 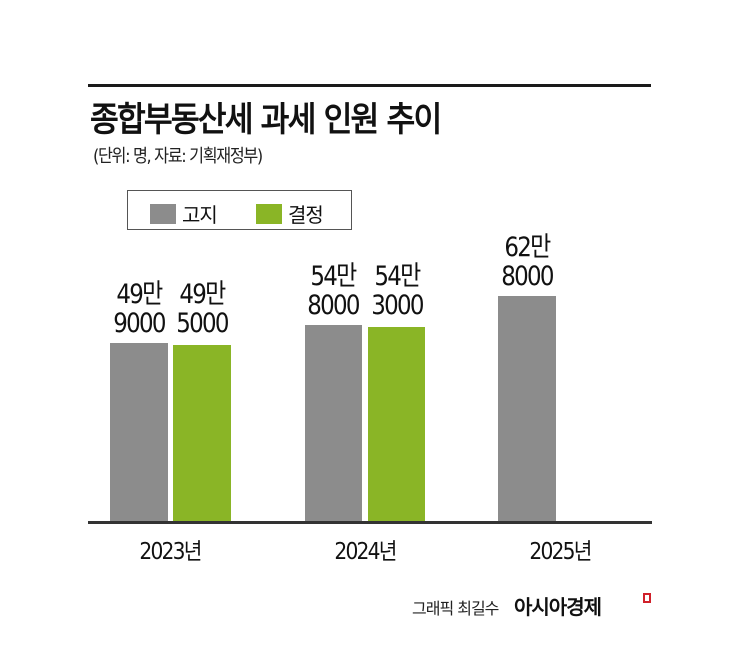 I want to click on bar-label-2024-decision: 54만 3000, so click(x=397, y=291).